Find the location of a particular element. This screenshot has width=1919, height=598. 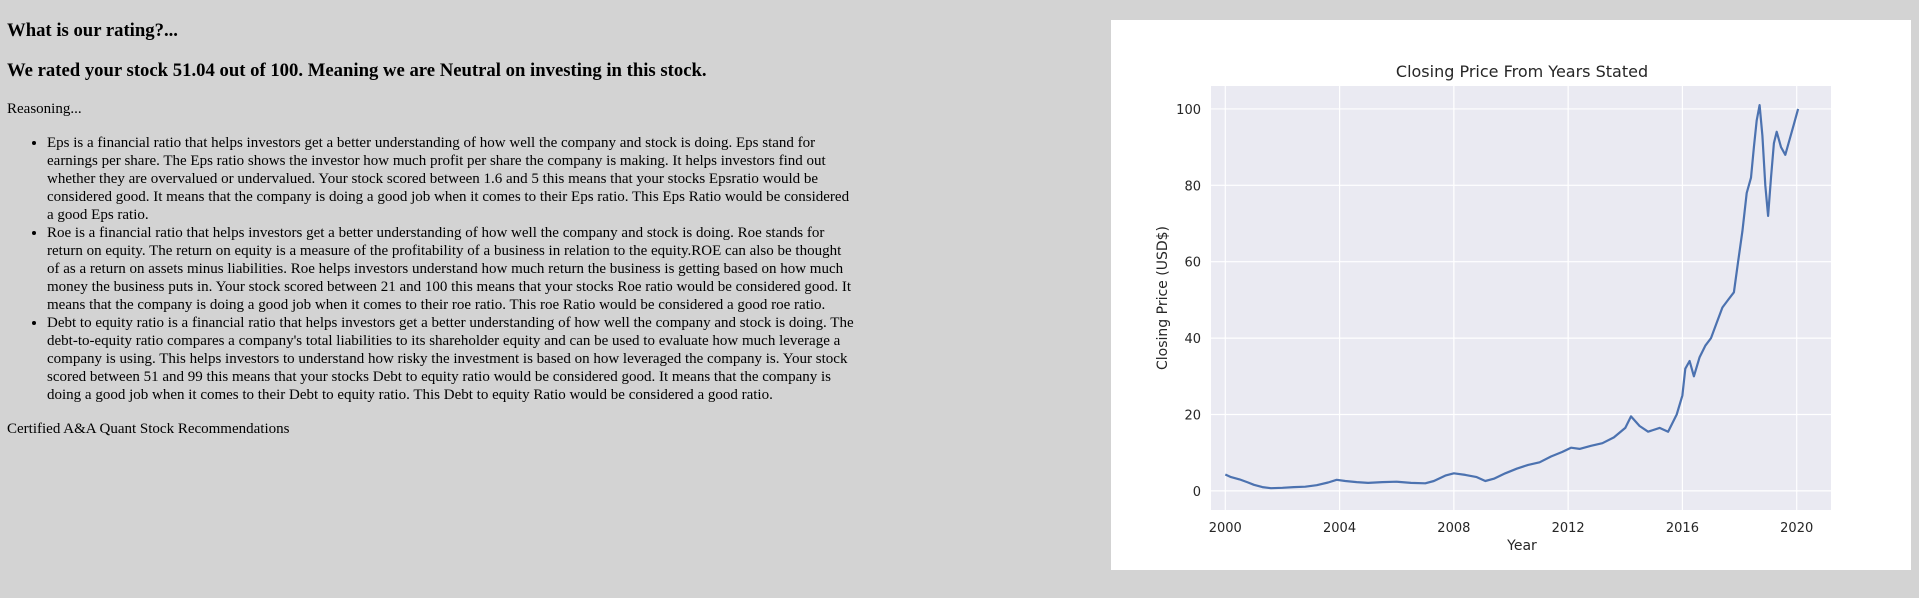

y-tick-label: 0 is located at coordinates (1197, 492).